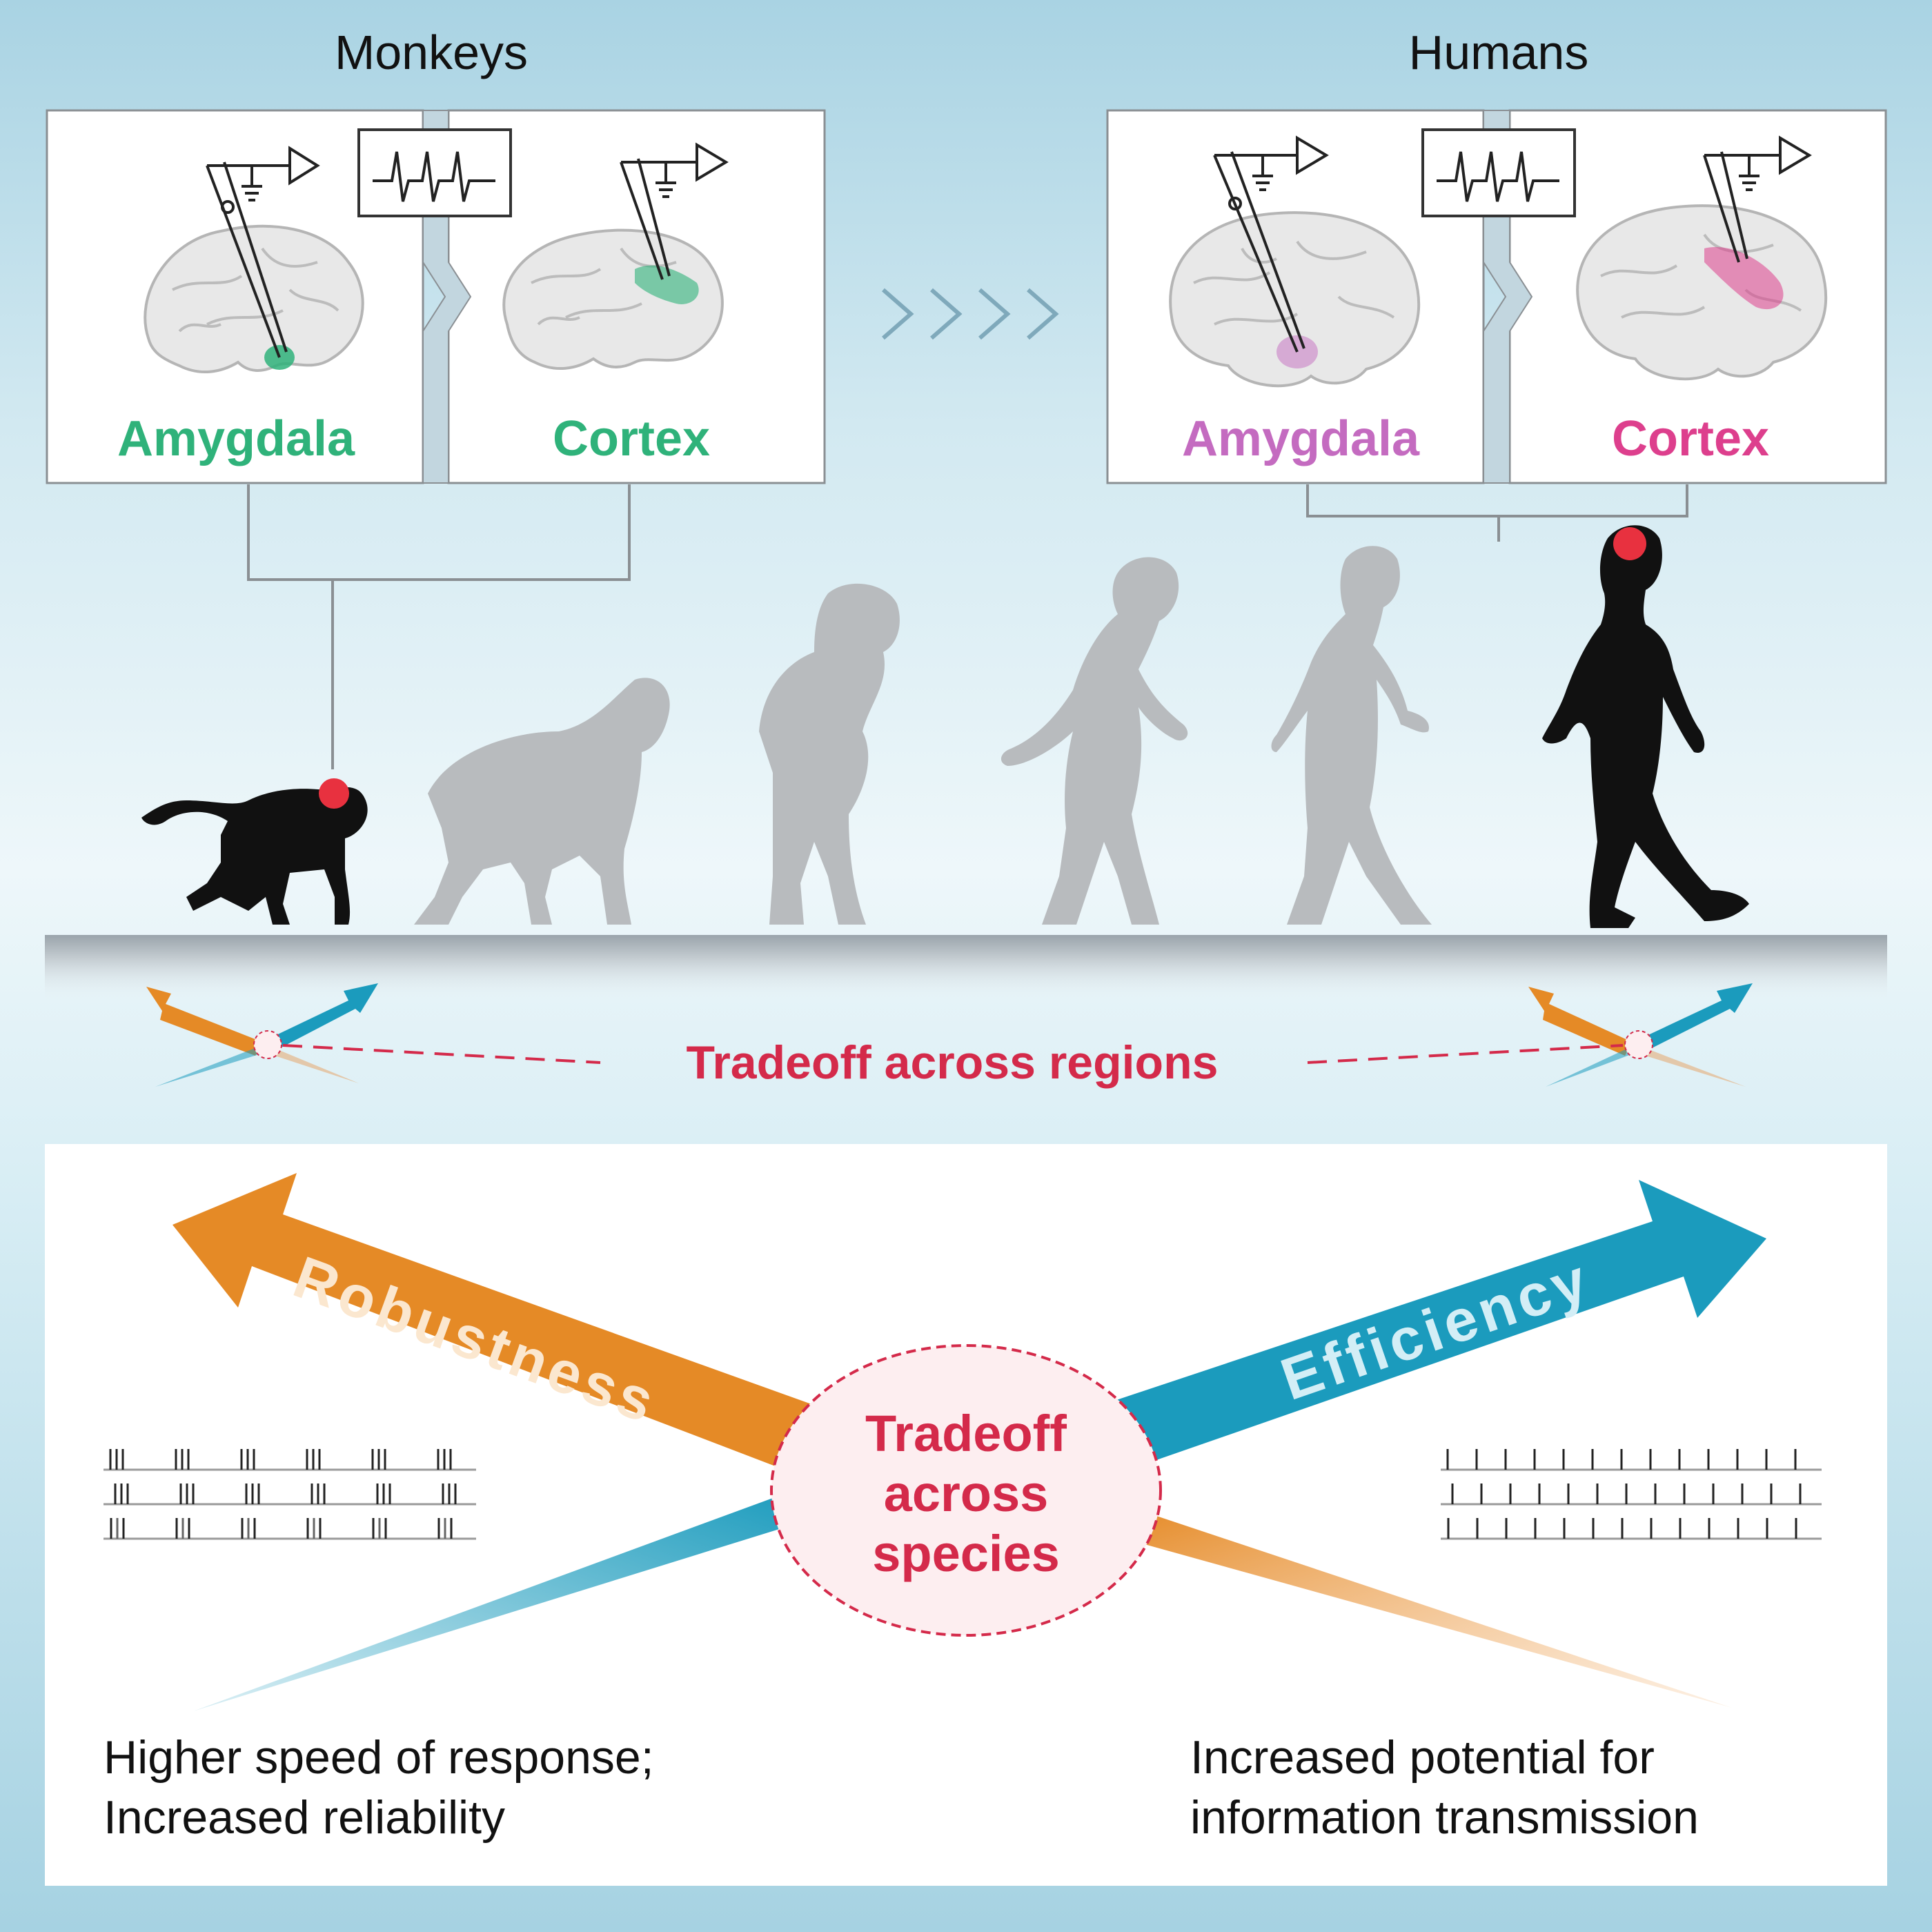  Describe the element at coordinates (254, 851) in the screenshot. I see `monkey-silhouette` at that location.